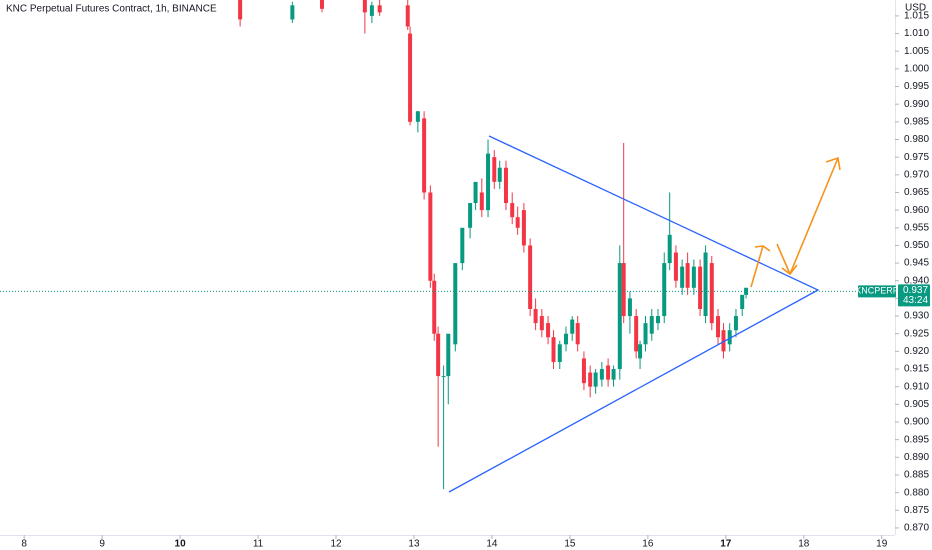 This screenshot has width=932, height=550. I want to click on x-tick-label: 18, so click(804, 544).